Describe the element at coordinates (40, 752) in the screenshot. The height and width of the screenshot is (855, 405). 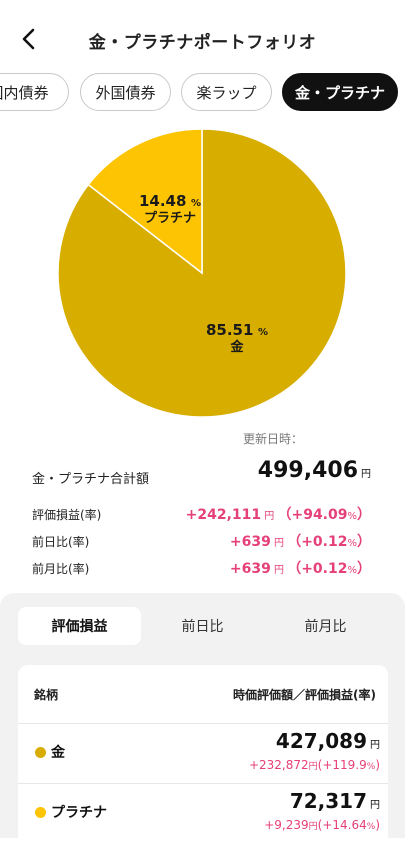
I see `gold-dot-icon` at that location.